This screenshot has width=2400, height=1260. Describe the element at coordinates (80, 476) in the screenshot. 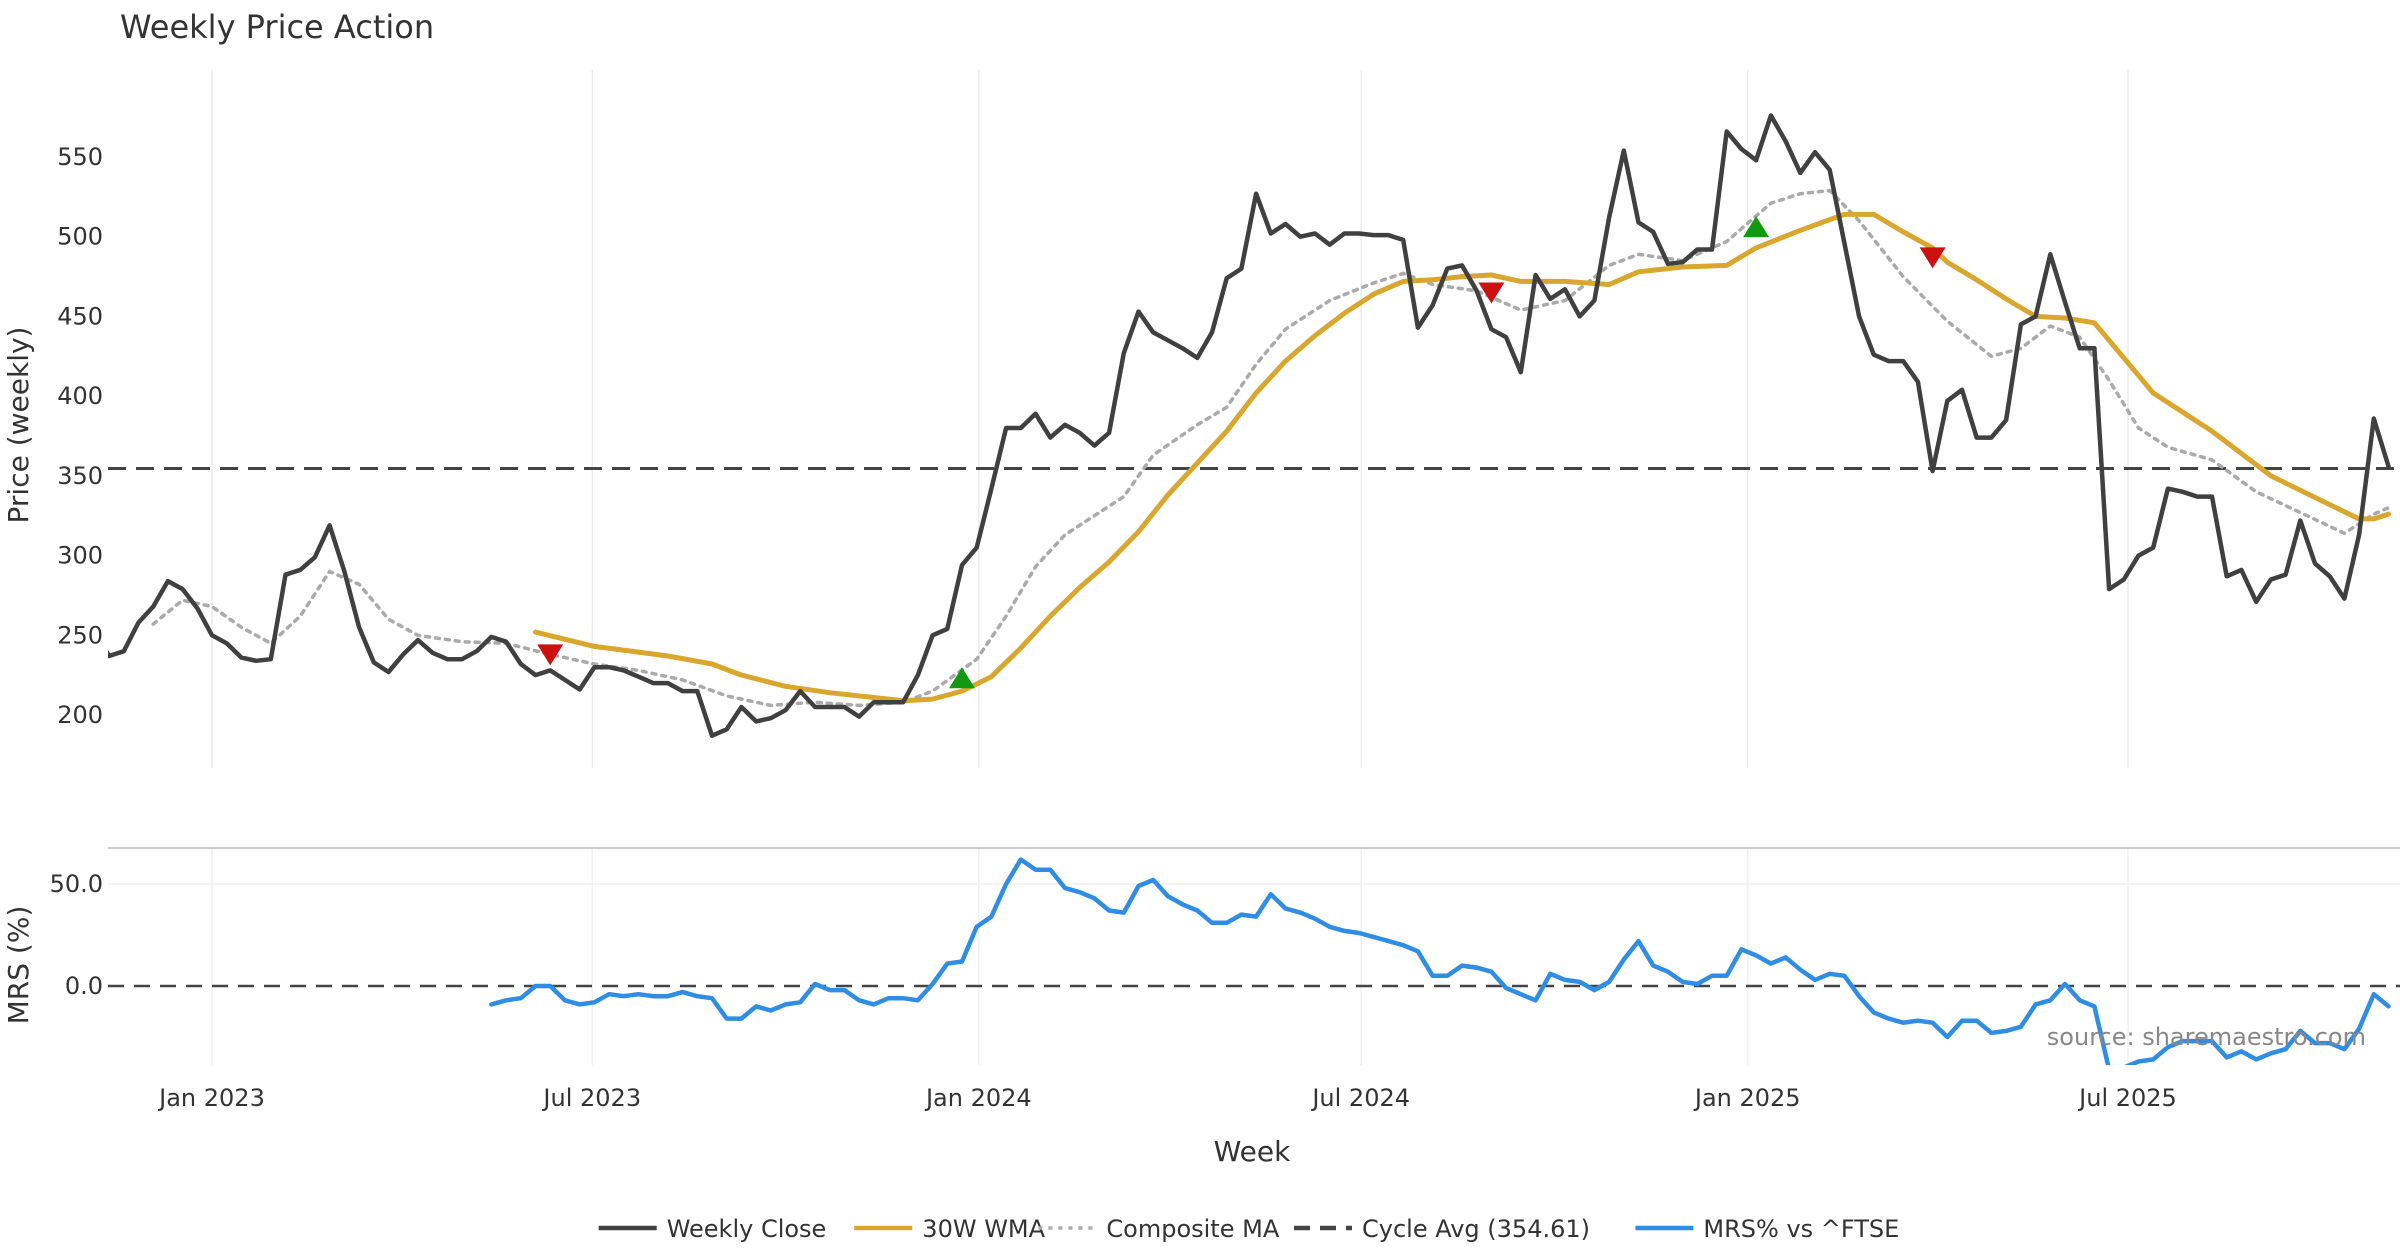

I see `price-y-tick-350: 350` at that location.